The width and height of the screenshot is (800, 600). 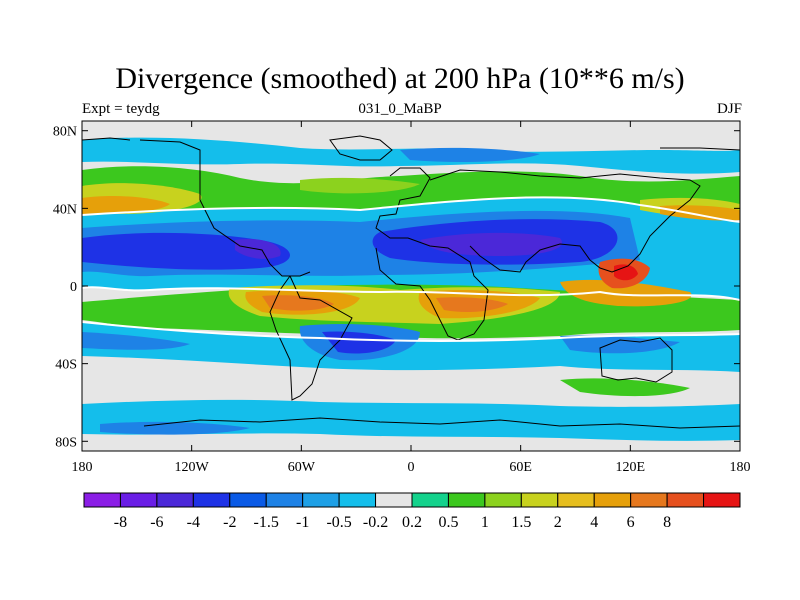 I want to click on arctic-convergence-core, so click(x=470, y=154).